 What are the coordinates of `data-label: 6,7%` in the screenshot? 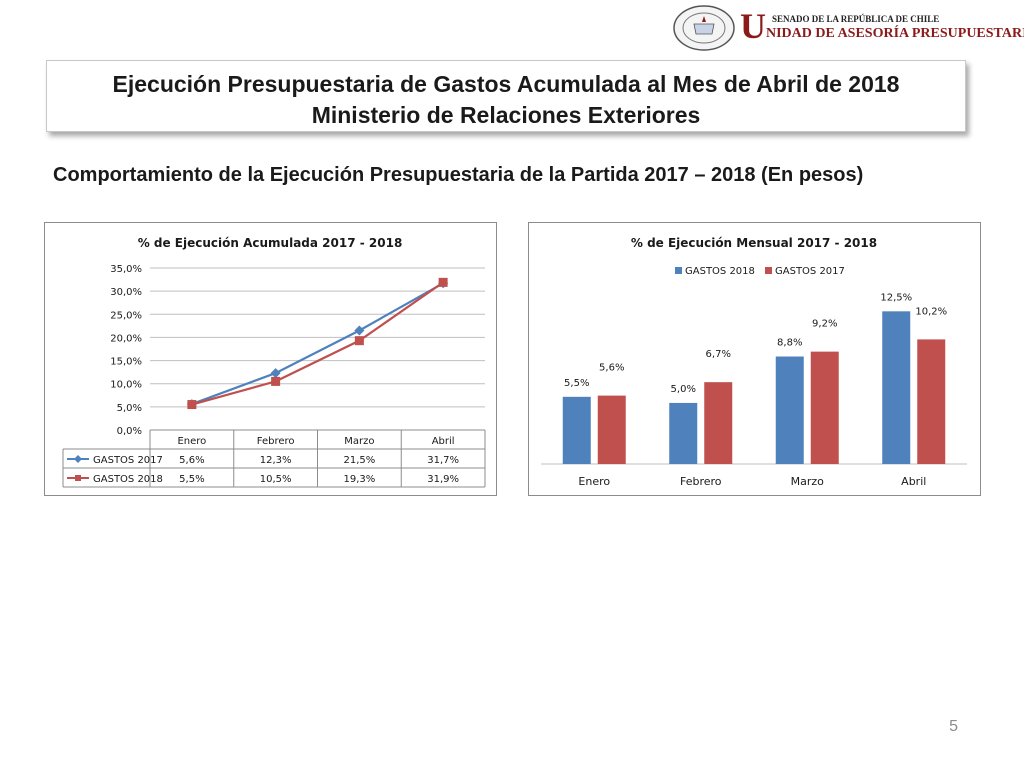 It's located at (718, 354).